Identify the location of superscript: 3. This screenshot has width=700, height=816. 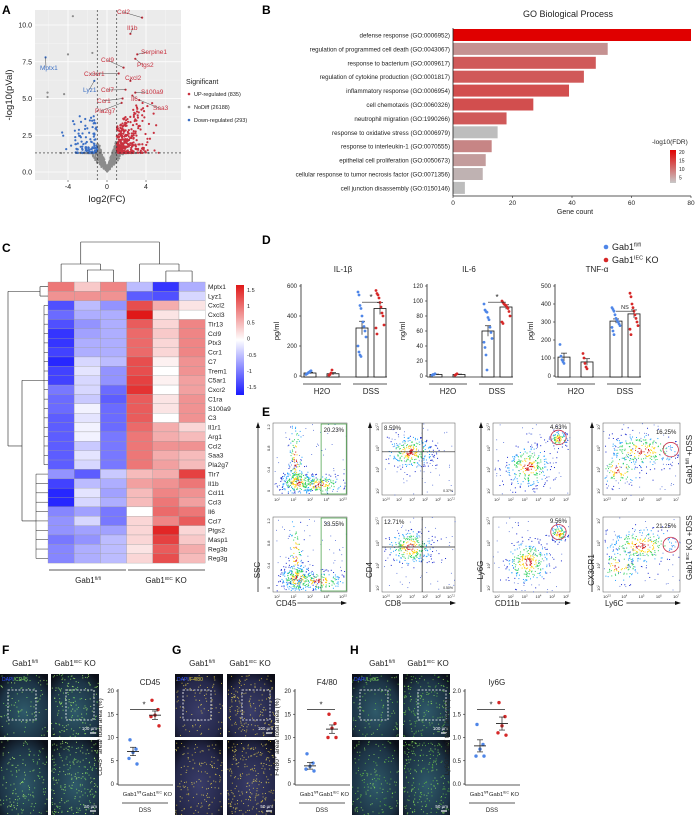
(487, 563).